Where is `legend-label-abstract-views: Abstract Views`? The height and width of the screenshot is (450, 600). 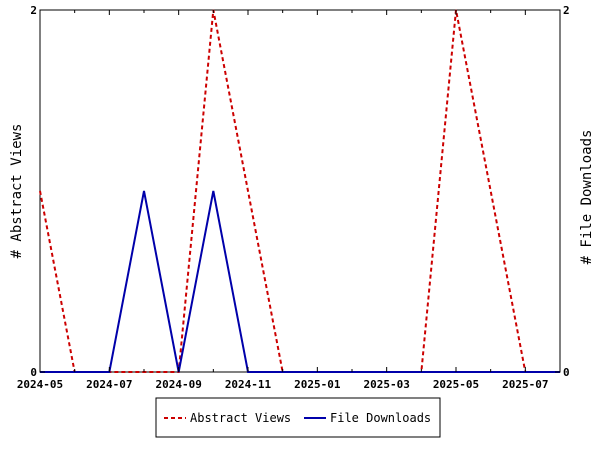 legend-label-abstract-views: Abstract Views is located at coordinates (240, 418).